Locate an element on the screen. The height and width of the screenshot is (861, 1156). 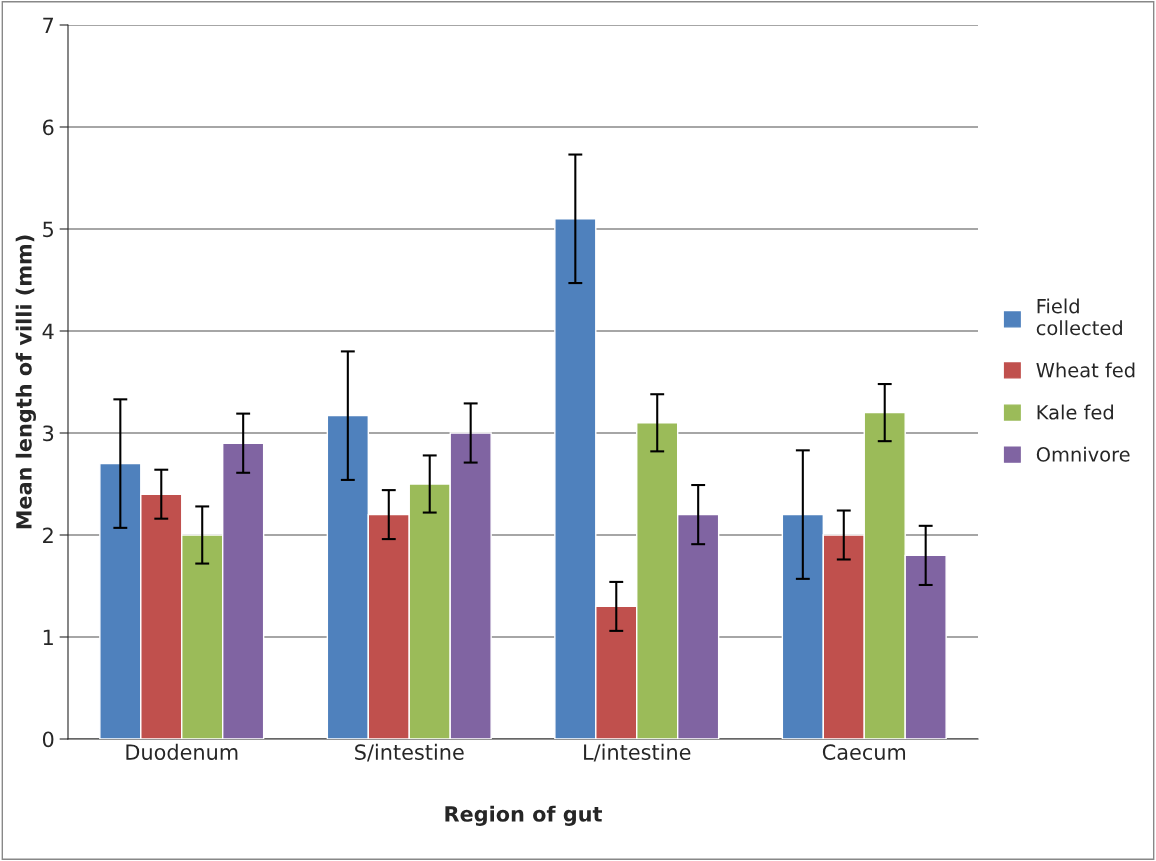
legend-label: Kale fed is located at coordinates (1075, 412).